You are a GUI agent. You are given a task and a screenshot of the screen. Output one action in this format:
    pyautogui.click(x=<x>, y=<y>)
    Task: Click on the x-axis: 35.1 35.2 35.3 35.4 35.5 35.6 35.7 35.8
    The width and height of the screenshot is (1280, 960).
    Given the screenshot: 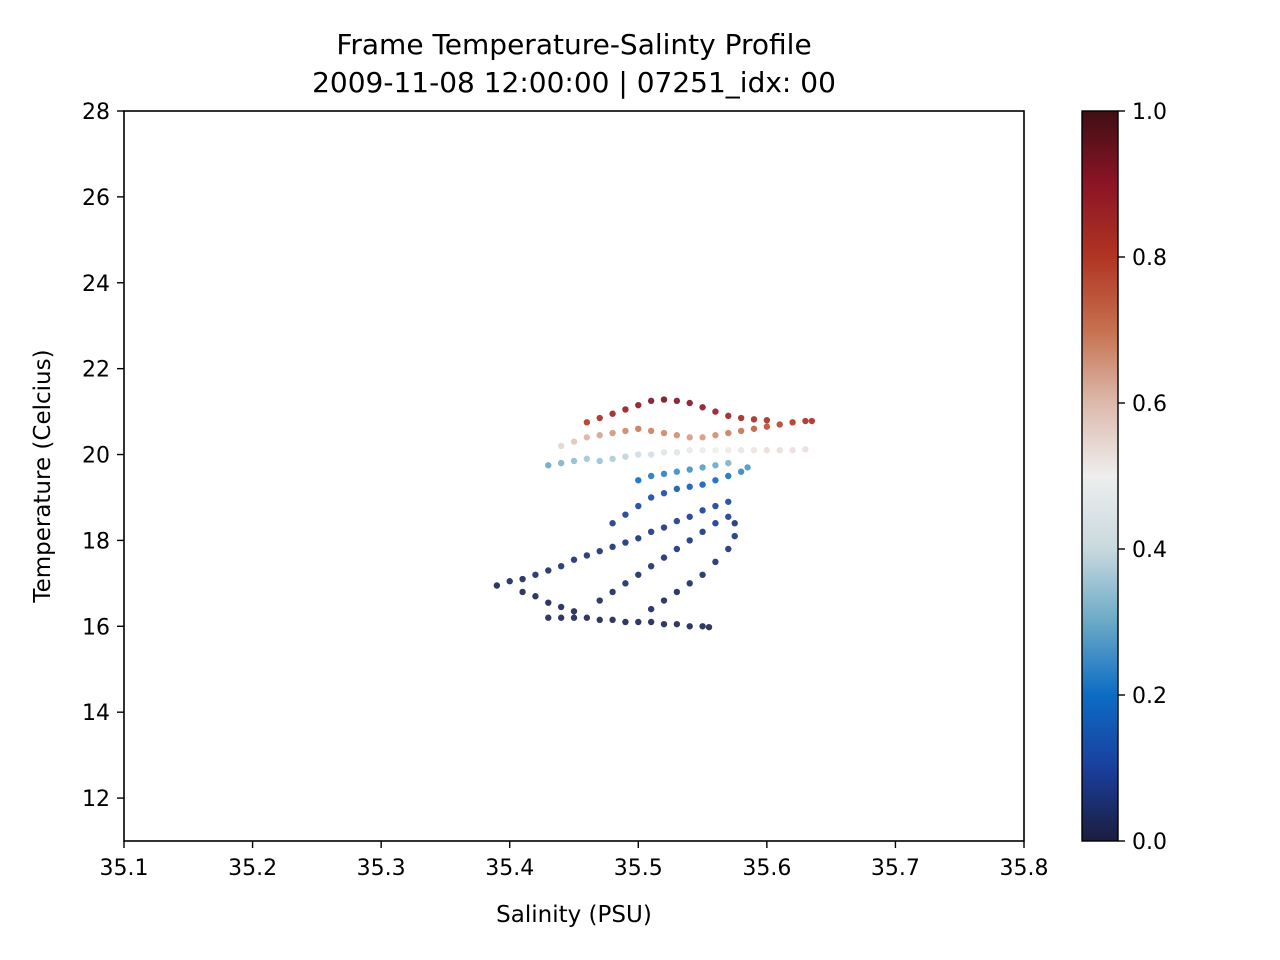 What is the action you would take?
    pyautogui.click(x=574, y=861)
    